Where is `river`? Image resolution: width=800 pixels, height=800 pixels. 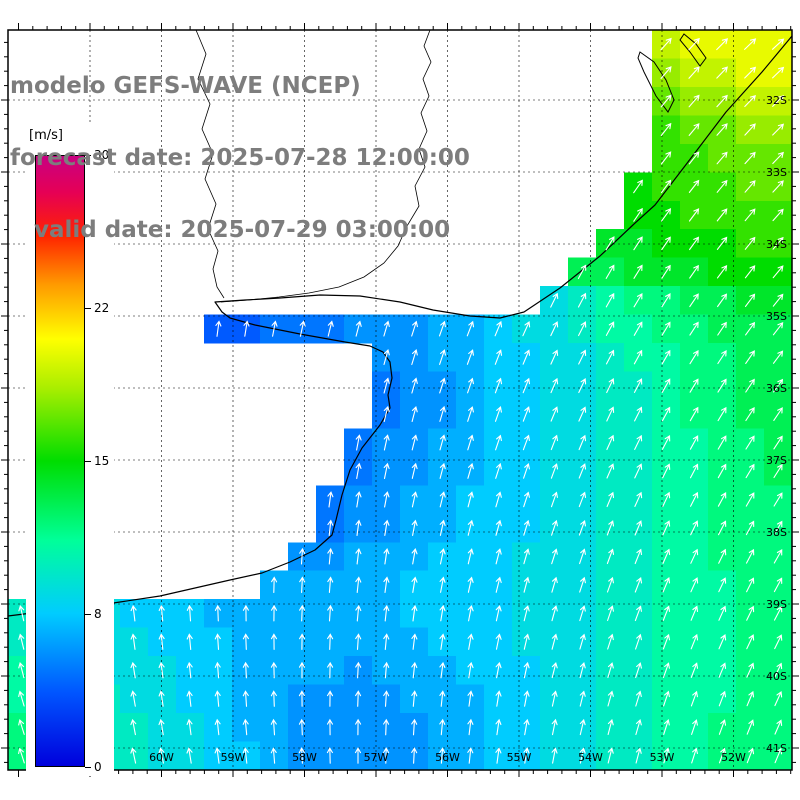
river is located at coordinates (326, 166).